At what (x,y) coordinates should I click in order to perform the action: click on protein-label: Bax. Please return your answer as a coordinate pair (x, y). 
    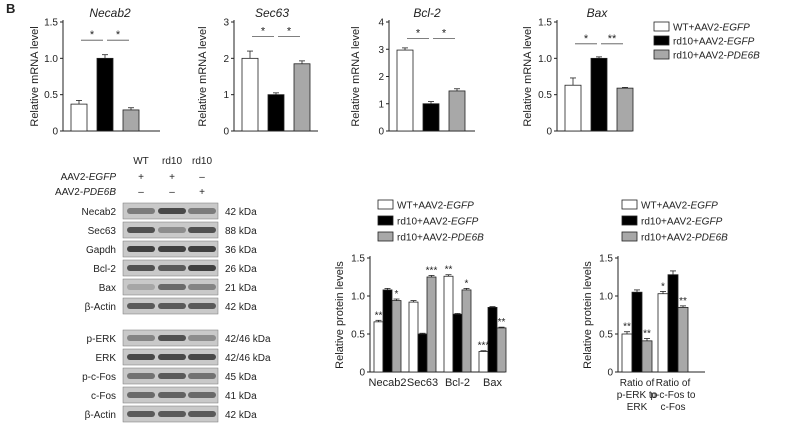
    Looking at the image, I should click on (107, 288).